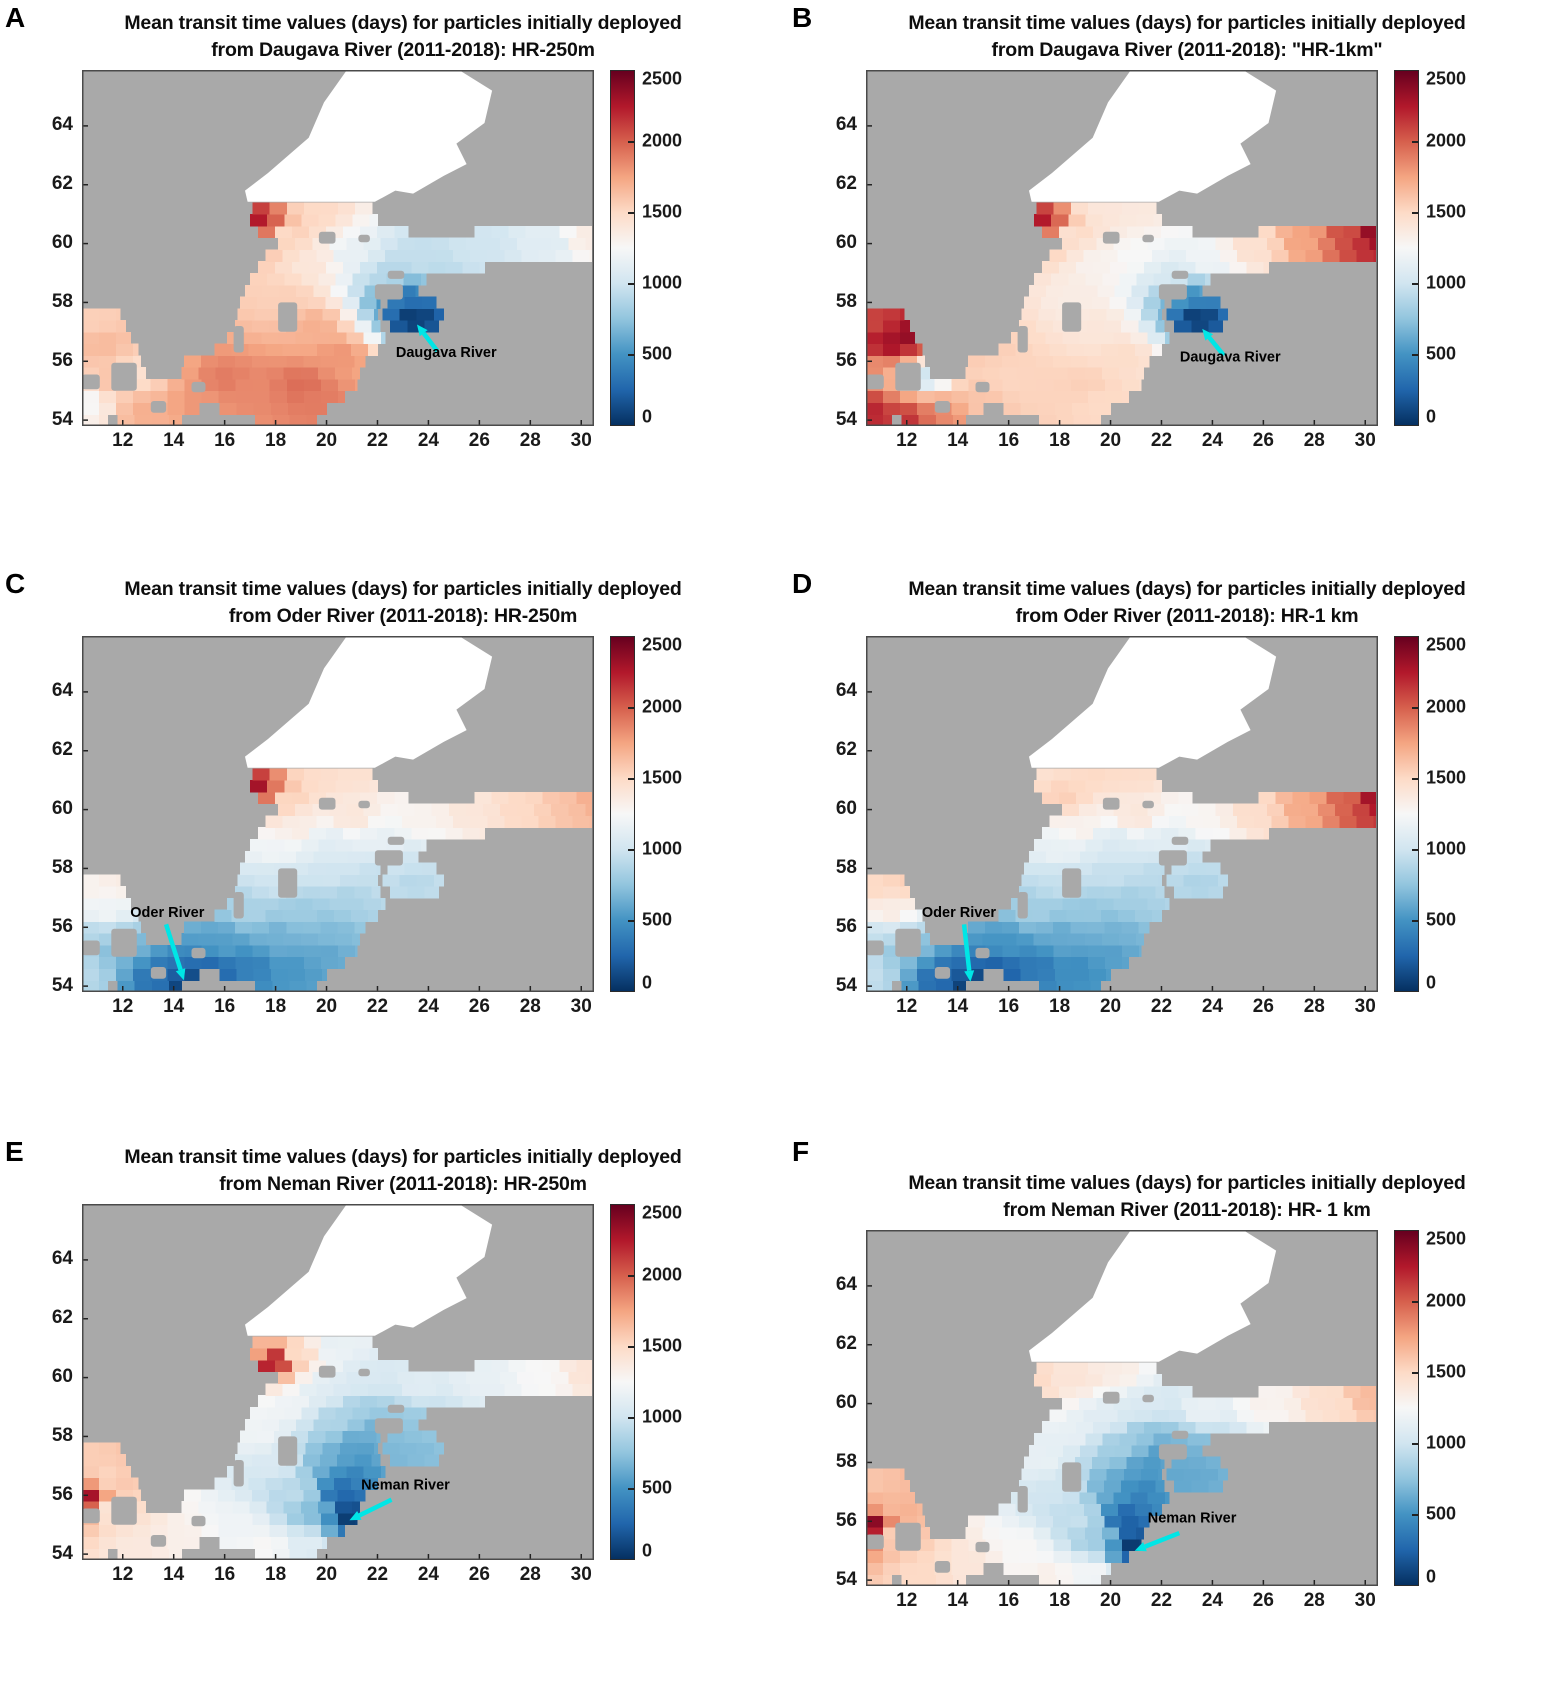 The width and height of the screenshot is (1568, 1702). What do you see at coordinates (1365, 1006) in the screenshot?
I see `x-tick-label: 30` at bounding box center [1365, 1006].